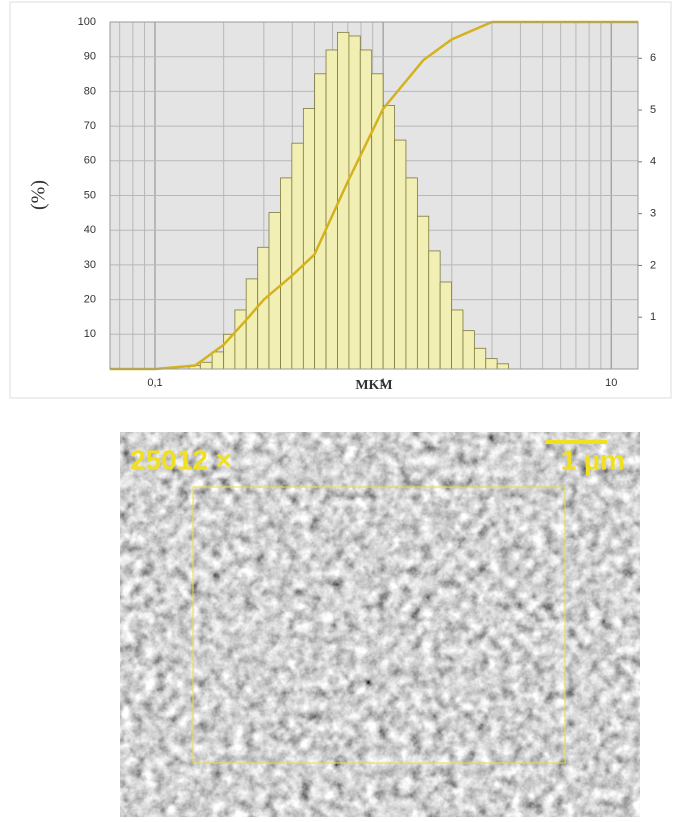 The image size is (681, 822). I want to click on x-tick-label: 10, so click(611, 383).